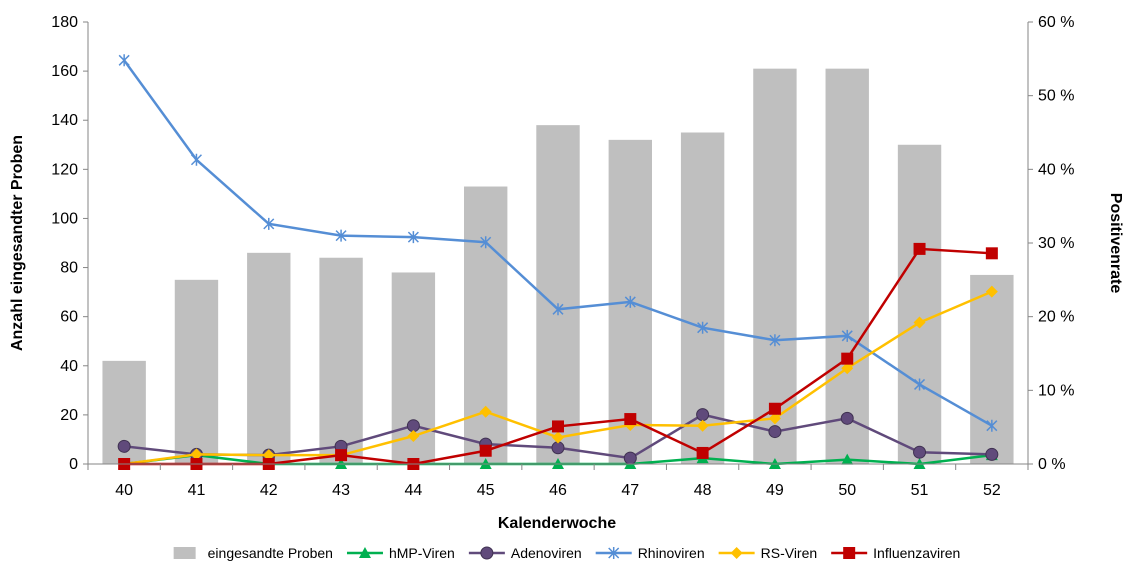 Image resolution: width=1126 pixels, height=570 pixels. Describe the element at coordinates (413, 490) in the screenshot. I see `x-tick-label: 44` at that location.